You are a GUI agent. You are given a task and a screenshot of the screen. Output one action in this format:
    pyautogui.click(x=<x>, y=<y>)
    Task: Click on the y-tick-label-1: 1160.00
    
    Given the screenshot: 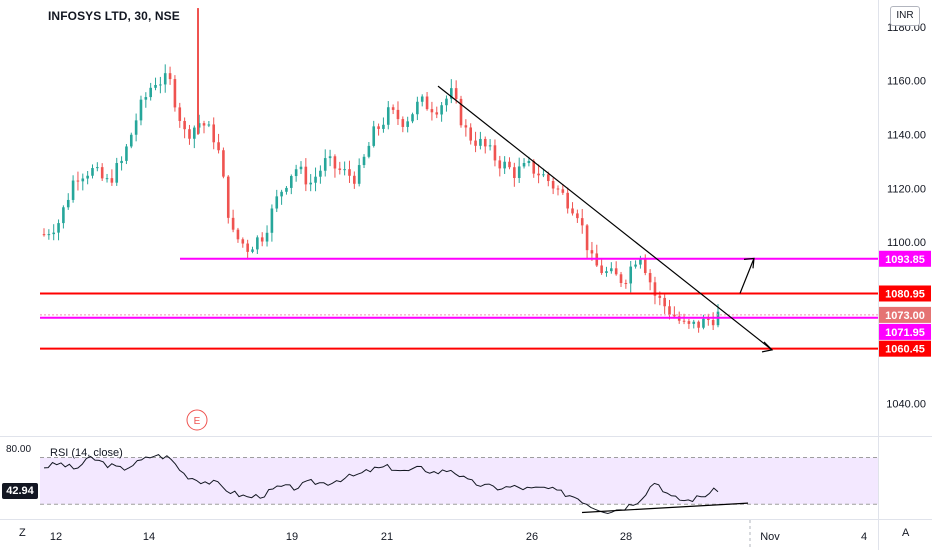 What is the action you would take?
    pyautogui.click(x=906, y=82)
    